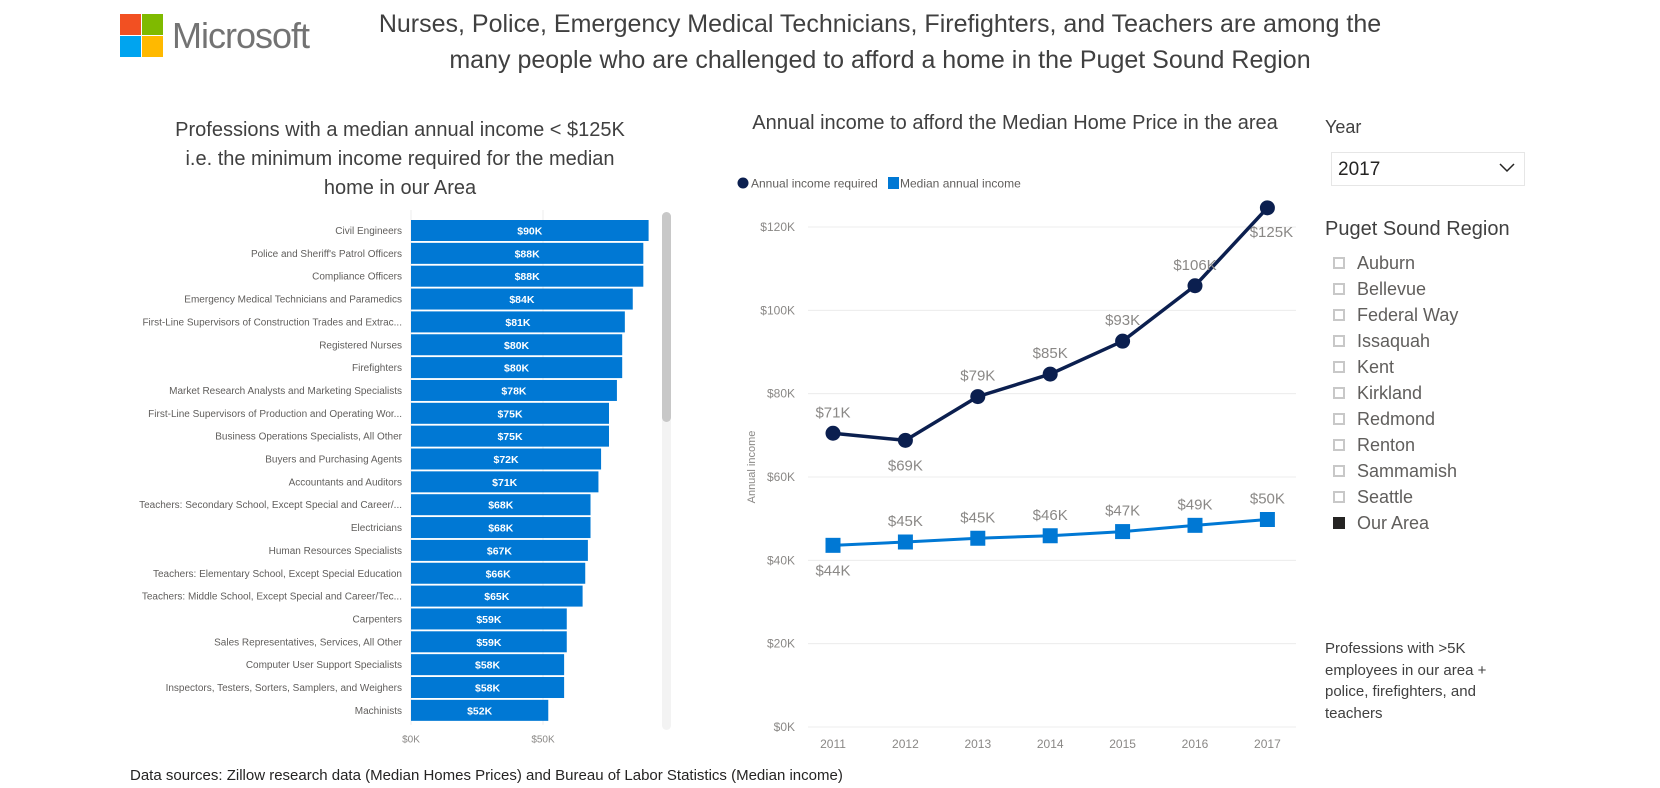  Describe the element at coordinates (1271, 232) in the screenshot. I see `data-label: $125K` at that location.